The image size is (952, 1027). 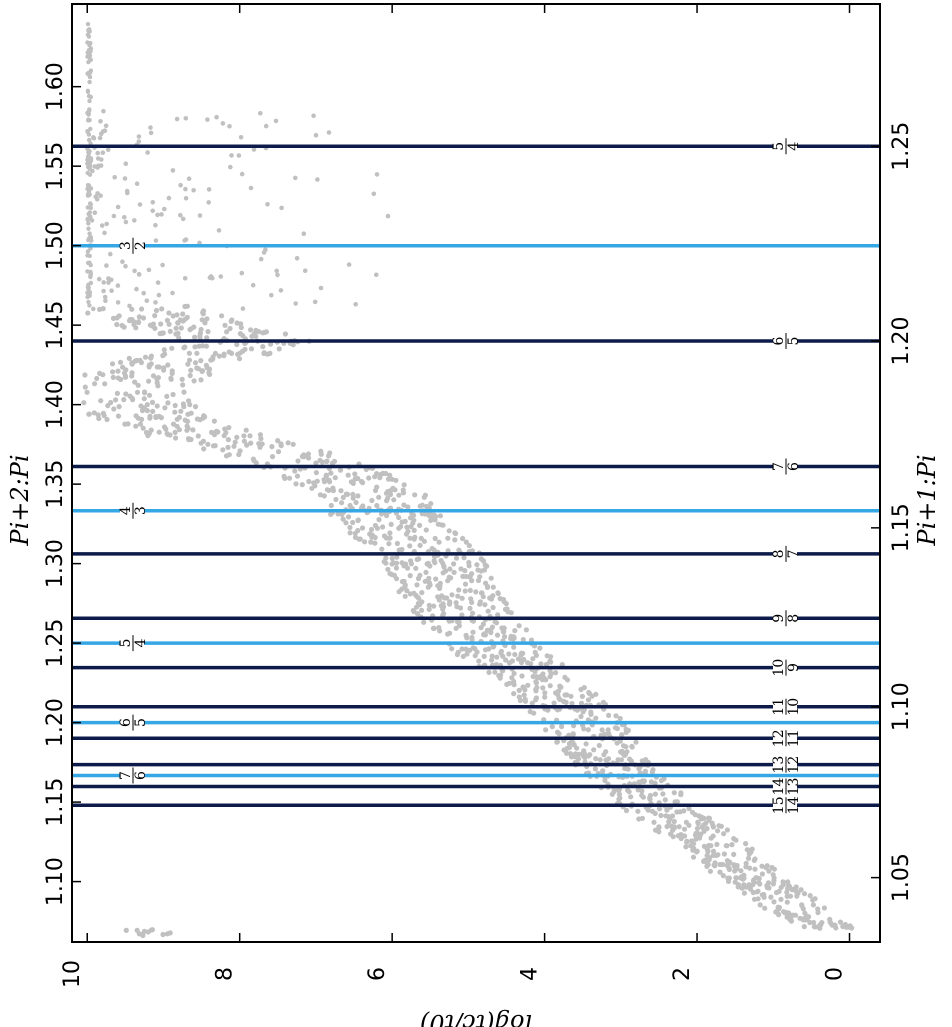 I want to click on resonance-numerator: 5, so click(x=779, y=146).